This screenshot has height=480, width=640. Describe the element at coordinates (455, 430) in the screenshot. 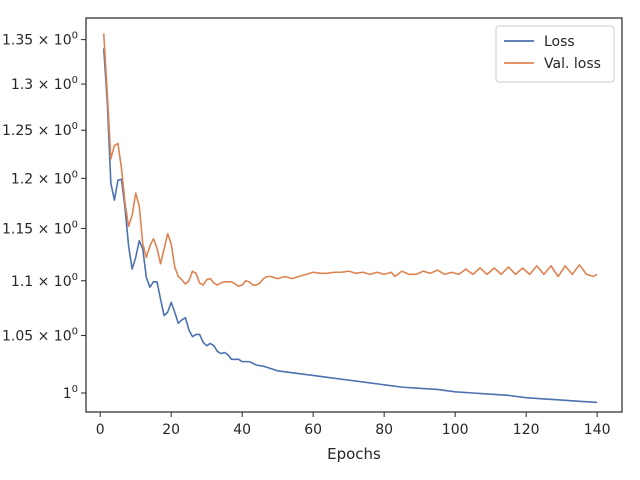

I see `x-tick-label: 100` at that location.